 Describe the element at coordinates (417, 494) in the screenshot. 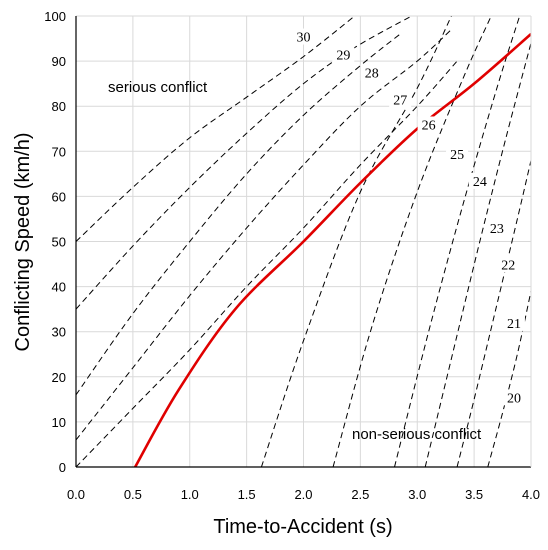

I see `x-tick-label: 3.0` at that location.